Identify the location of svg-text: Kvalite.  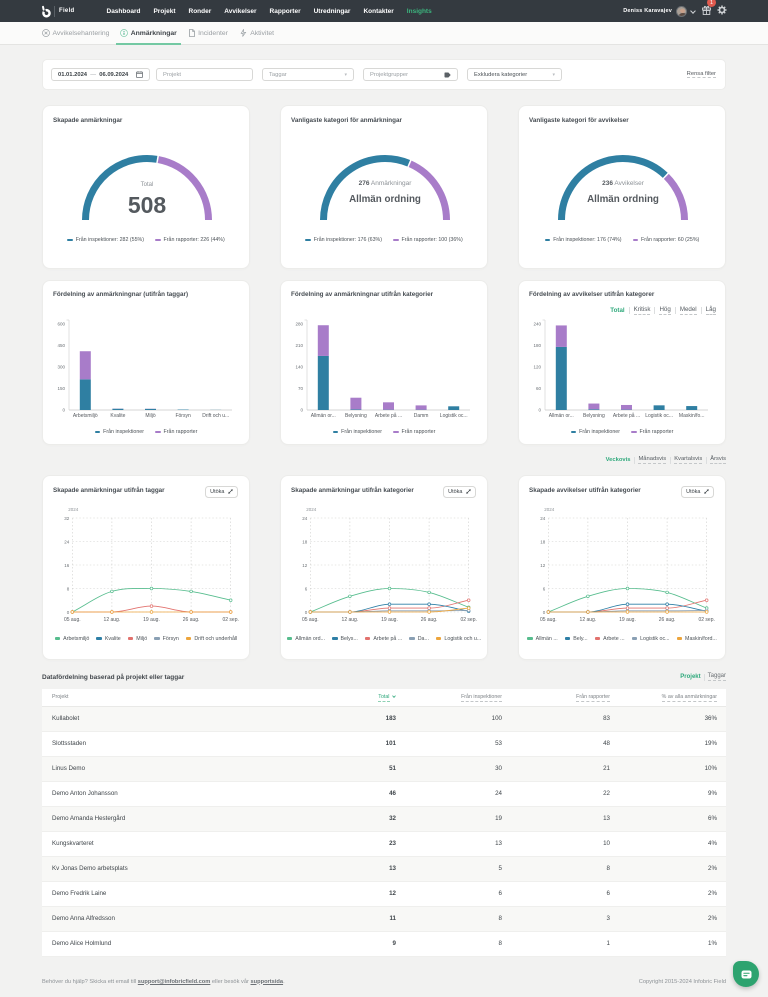
(117, 416).